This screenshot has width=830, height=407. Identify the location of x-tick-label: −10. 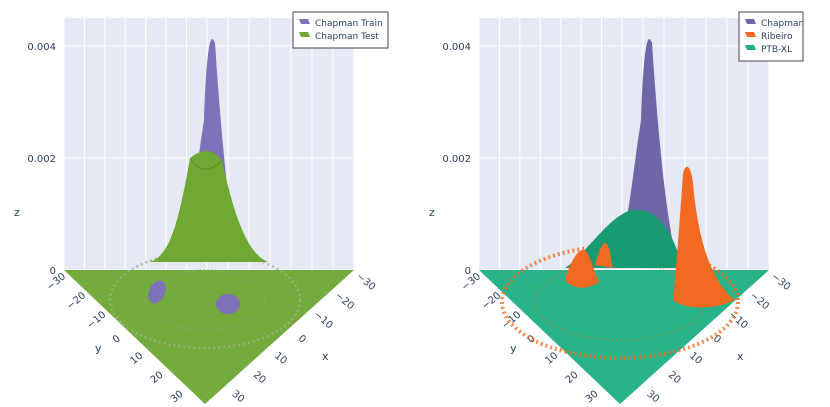
(322, 320).